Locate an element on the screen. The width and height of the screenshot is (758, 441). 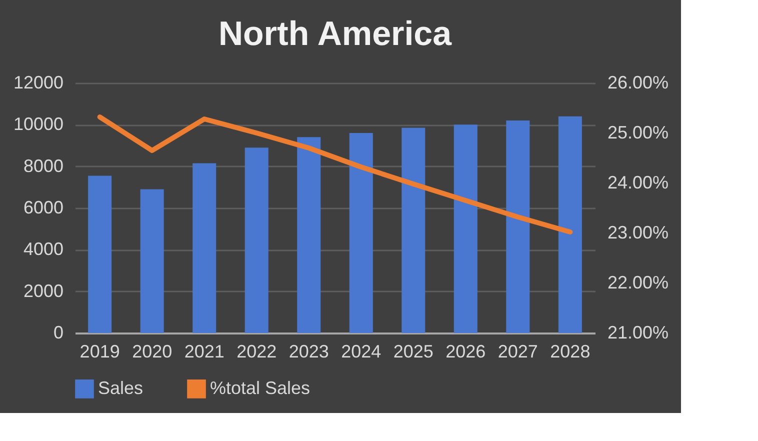
y-tick-label: 8000 is located at coordinates (43, 166).